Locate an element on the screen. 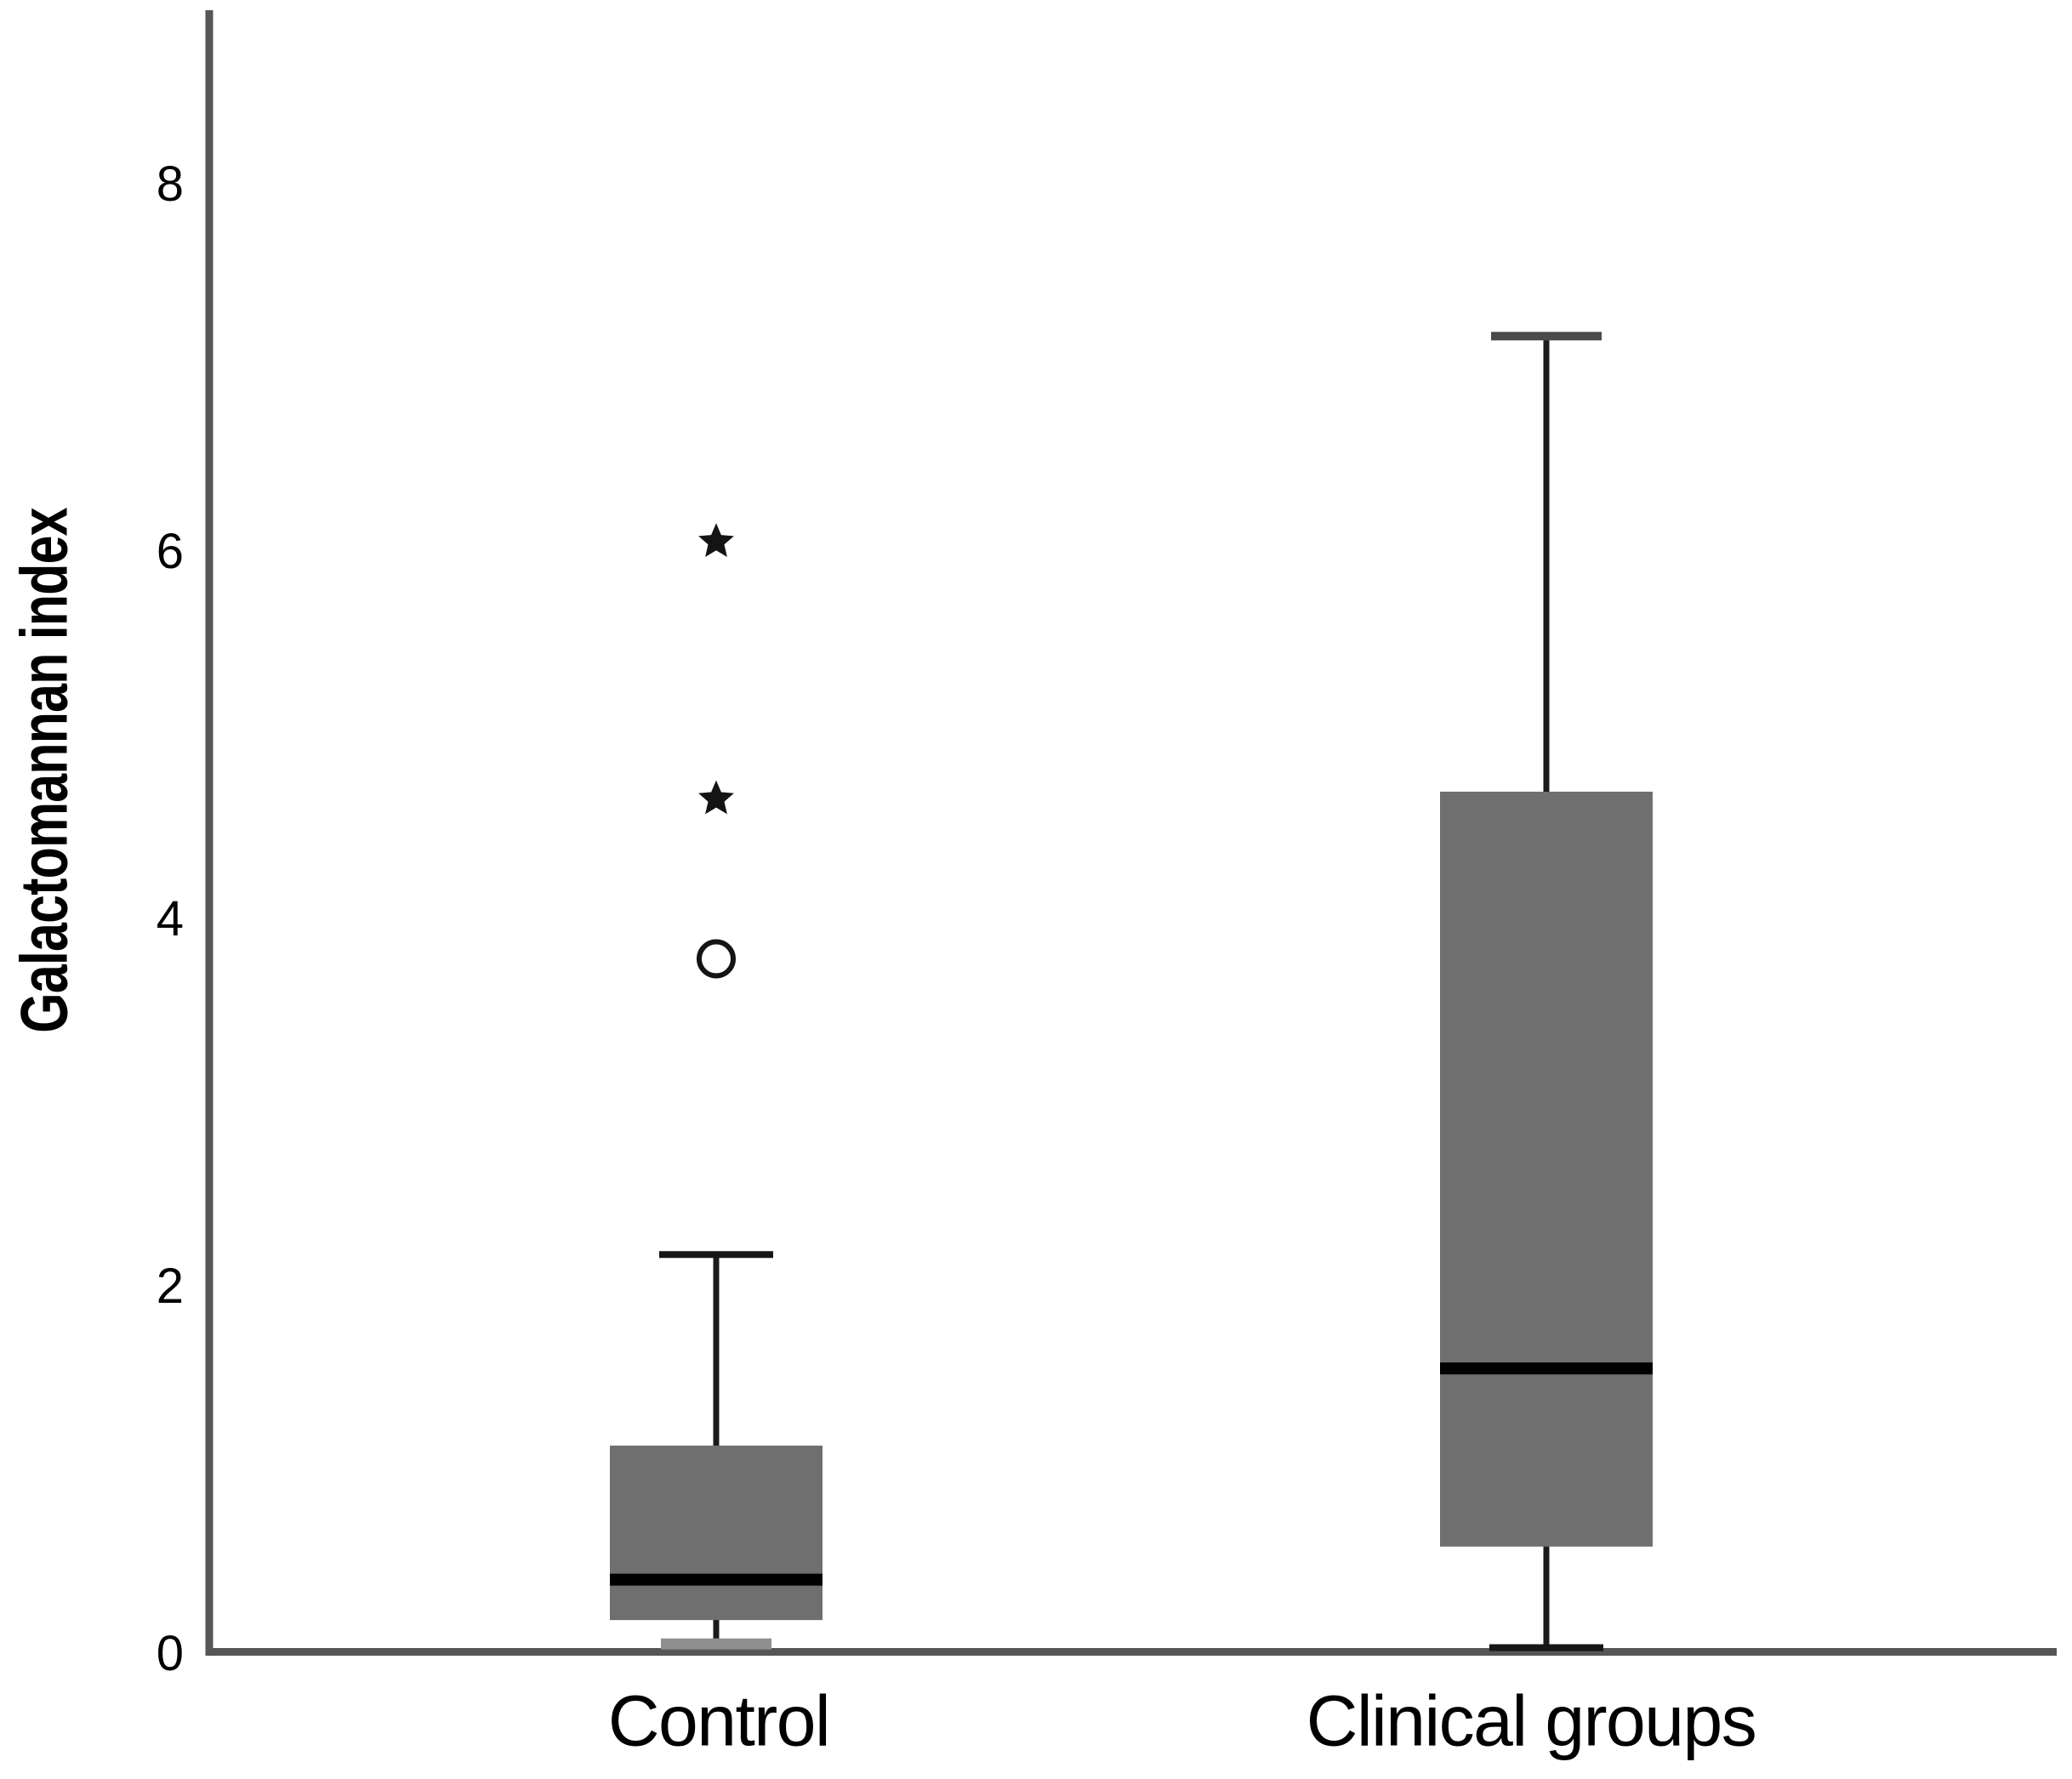 This screenshot has height=1779, width=2072. x-category-label-clinical-groups: Clinical groups is located at coordinates (1531, 1720).